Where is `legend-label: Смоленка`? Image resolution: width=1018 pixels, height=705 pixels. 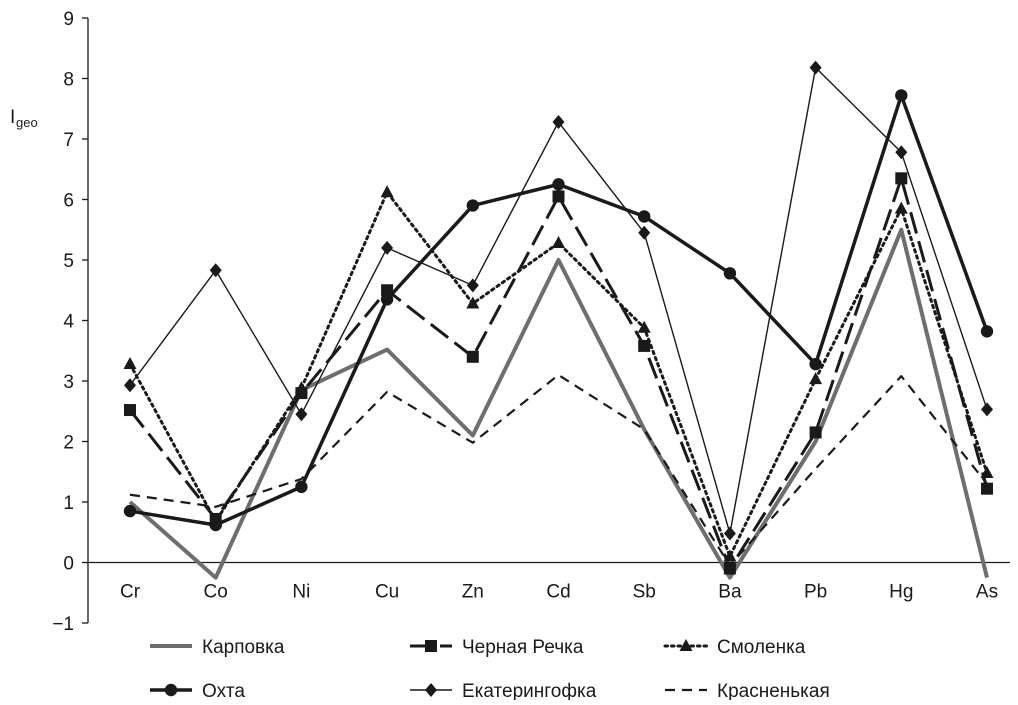
legend-label: Смоленка is located at coordinates (761, 647).